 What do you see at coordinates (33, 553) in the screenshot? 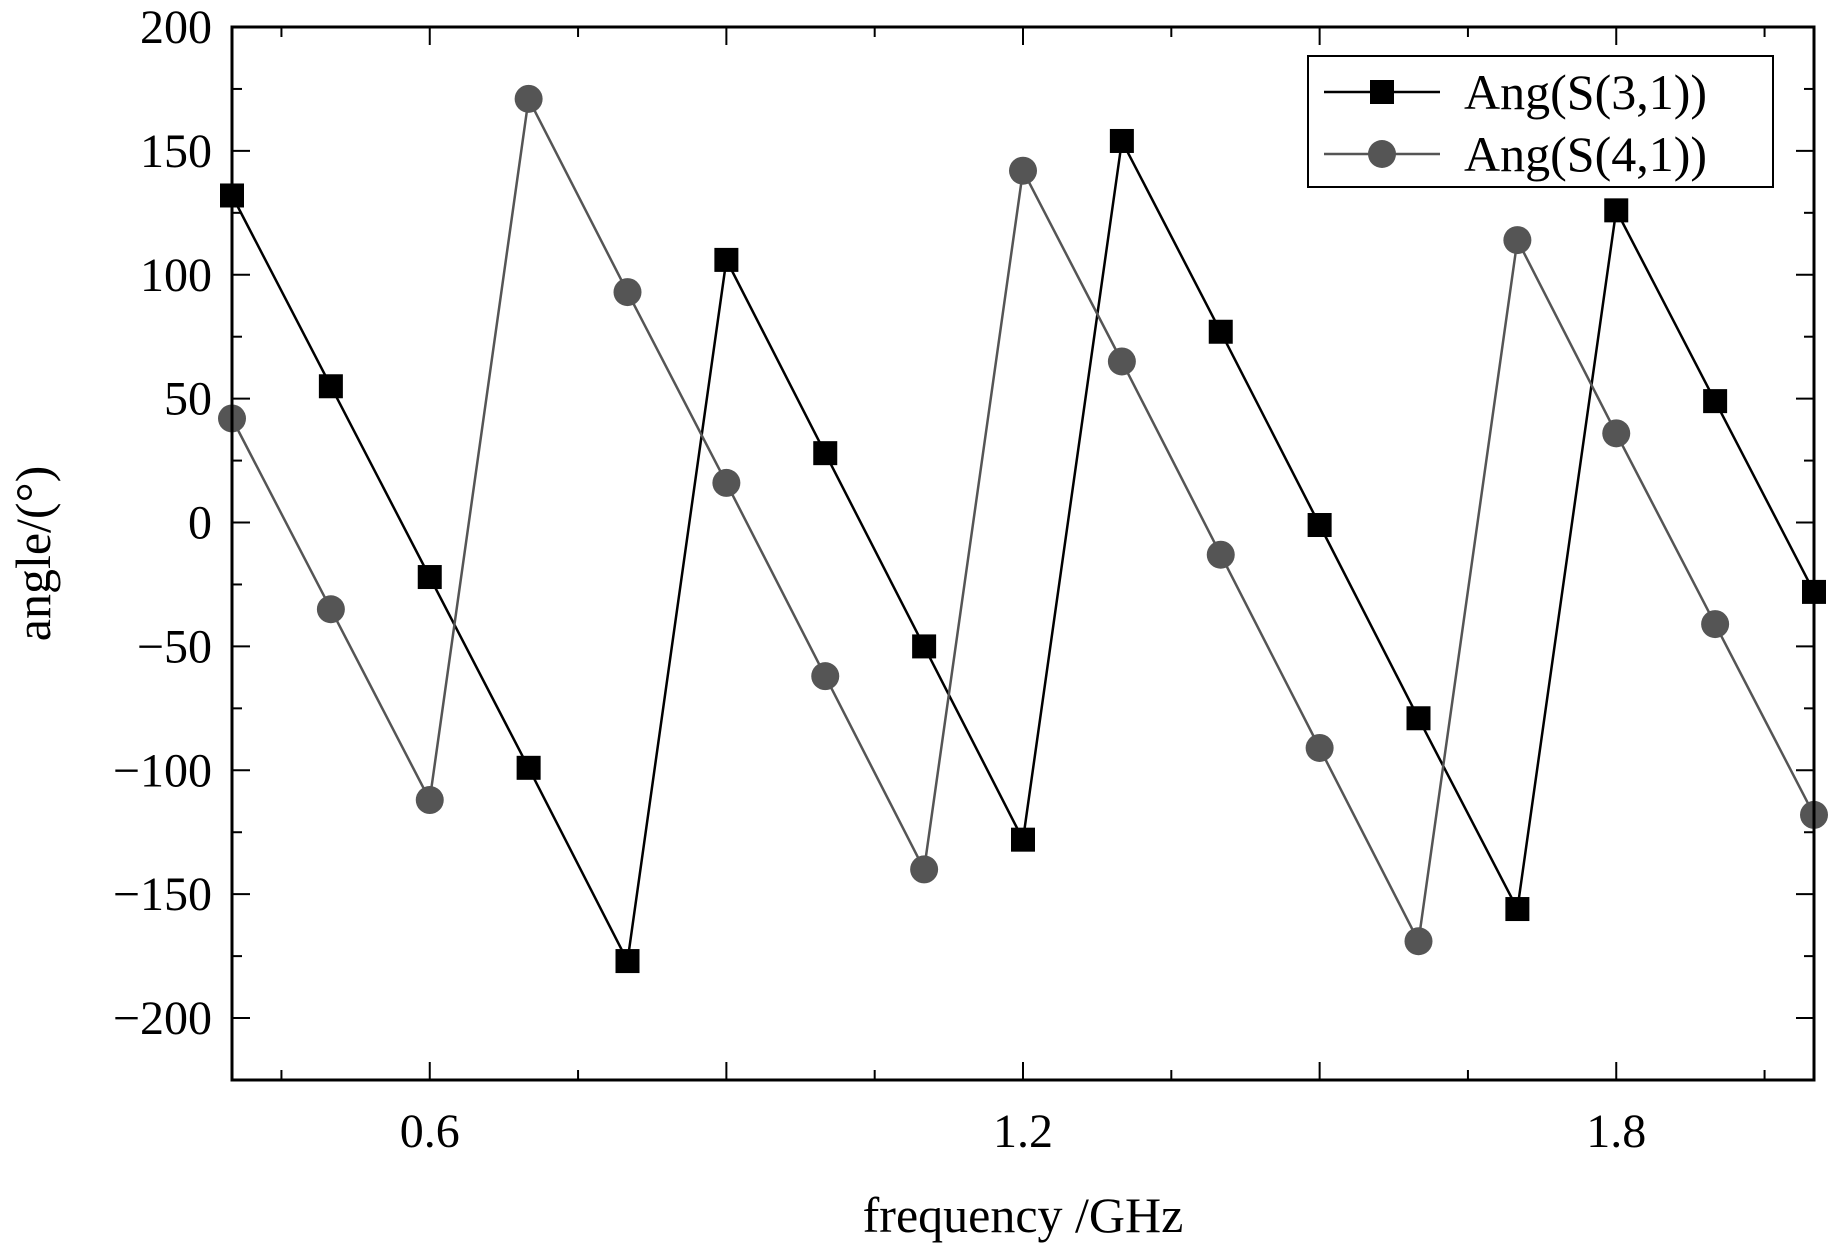
I see `y-axis-title: angle/(°)` at bounding box center [33, 553].